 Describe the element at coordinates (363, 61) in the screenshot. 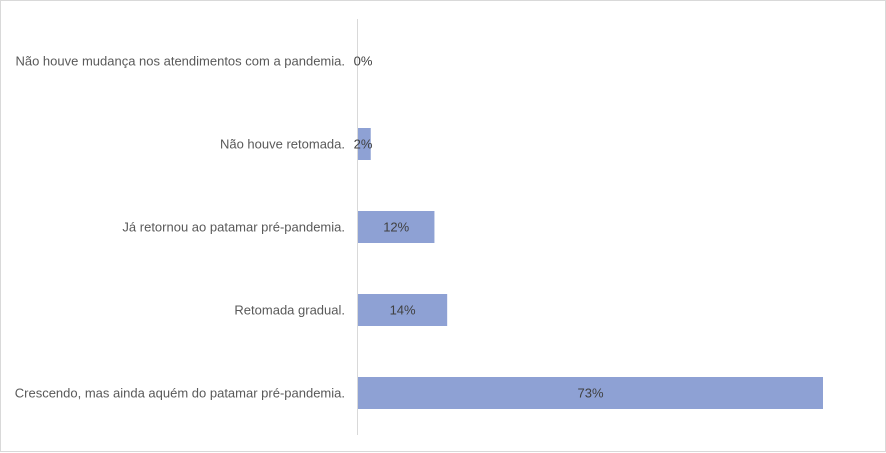

I see `data-label: 0%` at that location.